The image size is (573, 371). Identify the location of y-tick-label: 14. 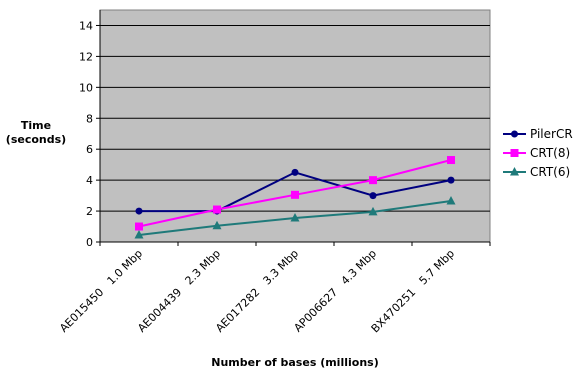
(86, 25).